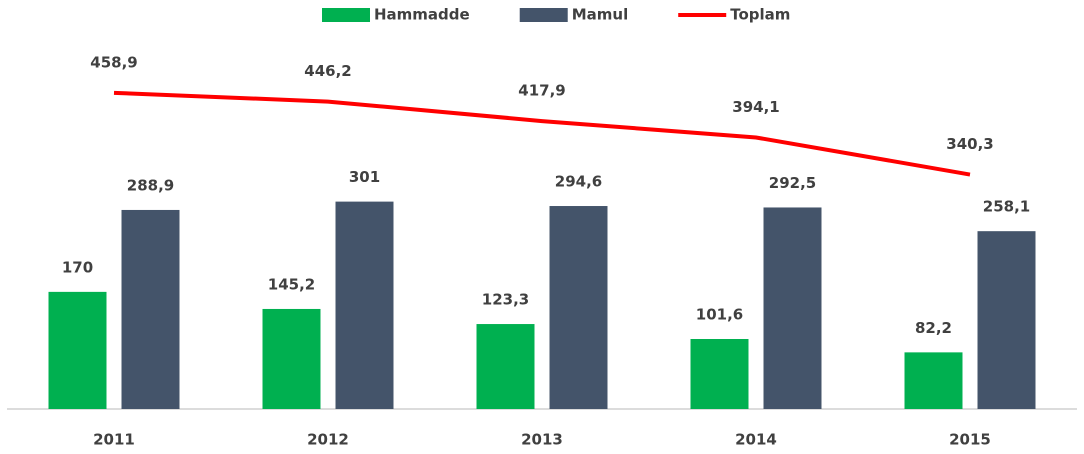 The width and height of the screenshot is (1084, 454). I want to click on data-label: 258,1, so click(1006, 207).